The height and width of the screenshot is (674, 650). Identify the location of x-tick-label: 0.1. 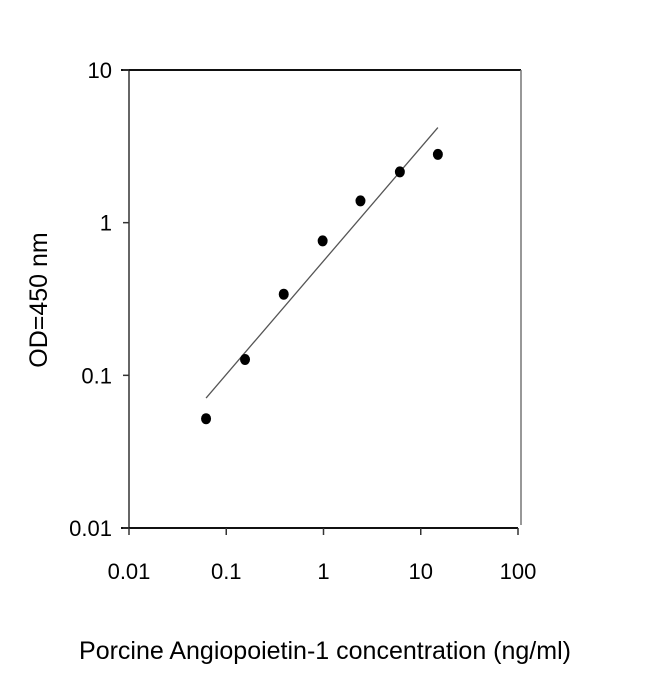
(226, 571).